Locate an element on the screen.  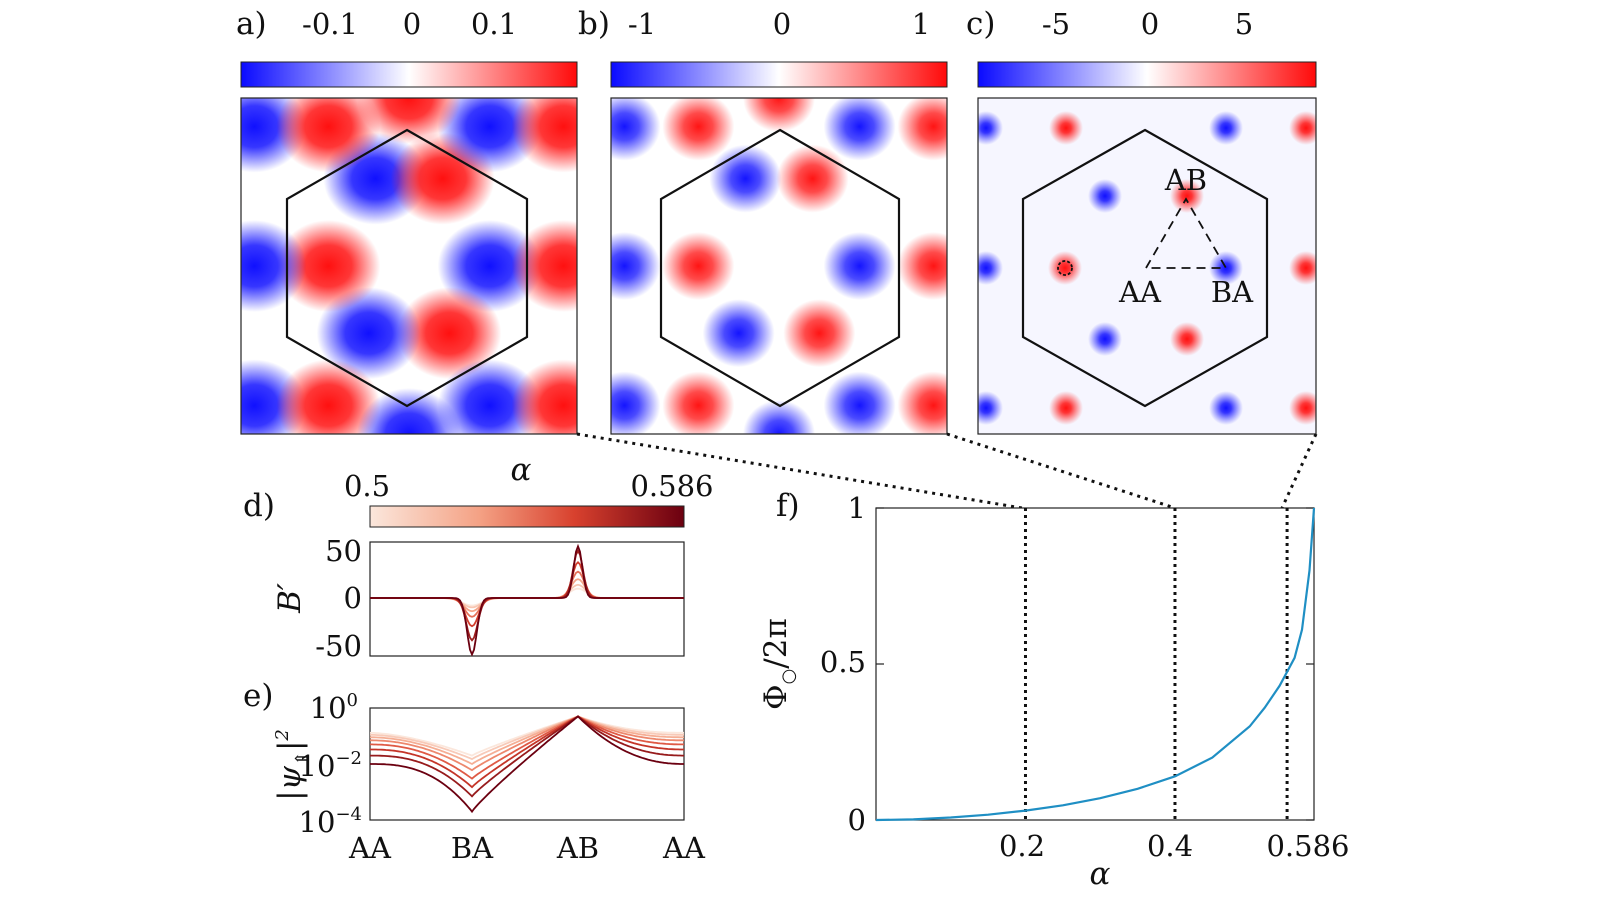
panel-e: e) 100 10−2 10−4 AA BA AB AA |ψ⇑|2 is located at coordinates (474, 771).